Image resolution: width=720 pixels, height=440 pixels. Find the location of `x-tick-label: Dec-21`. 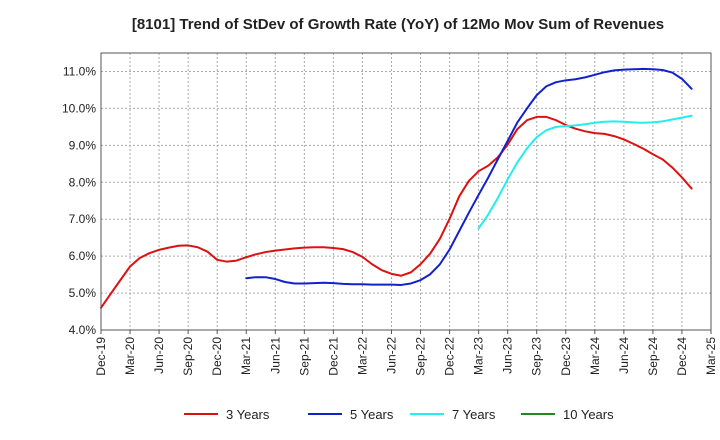

x-tick-label: Dec-21 is located at coordinates (333, 356).